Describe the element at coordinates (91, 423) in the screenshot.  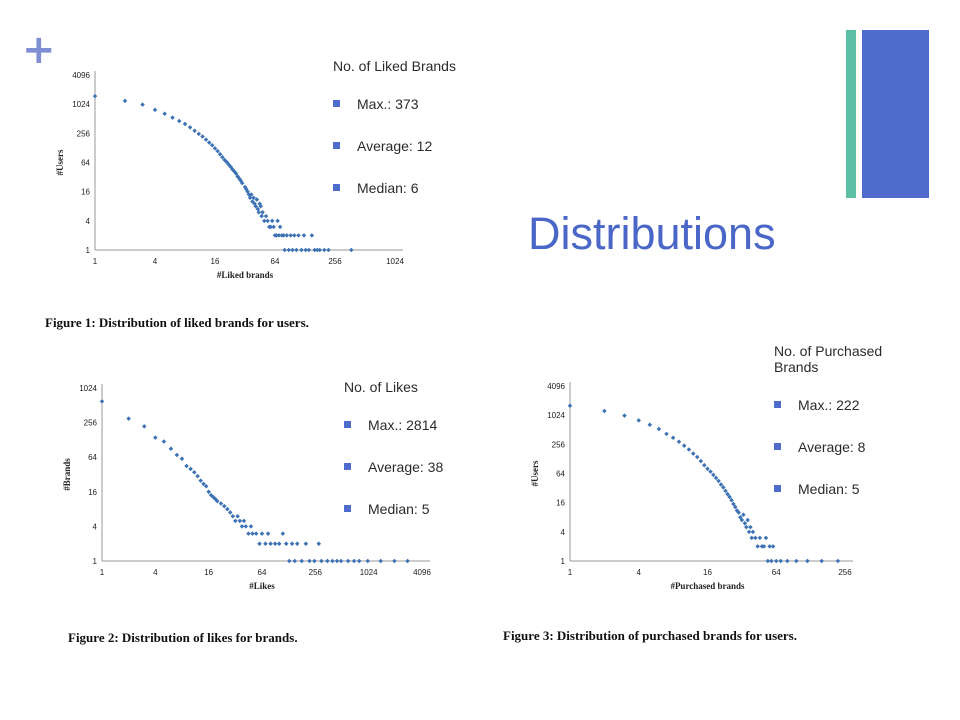
I see `y-tick-label: 256` at that location.